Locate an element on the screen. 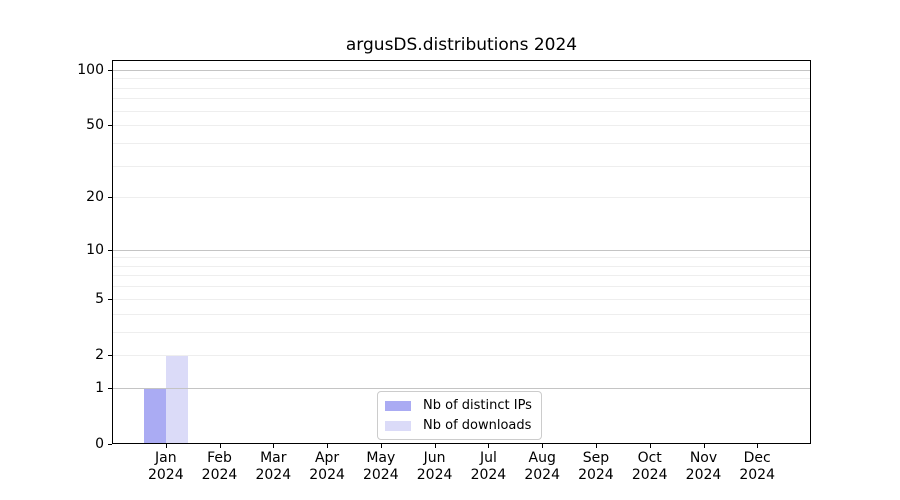 The image size is (900, 500). x-tick-month: Oct is located at coordinates (649, 458).